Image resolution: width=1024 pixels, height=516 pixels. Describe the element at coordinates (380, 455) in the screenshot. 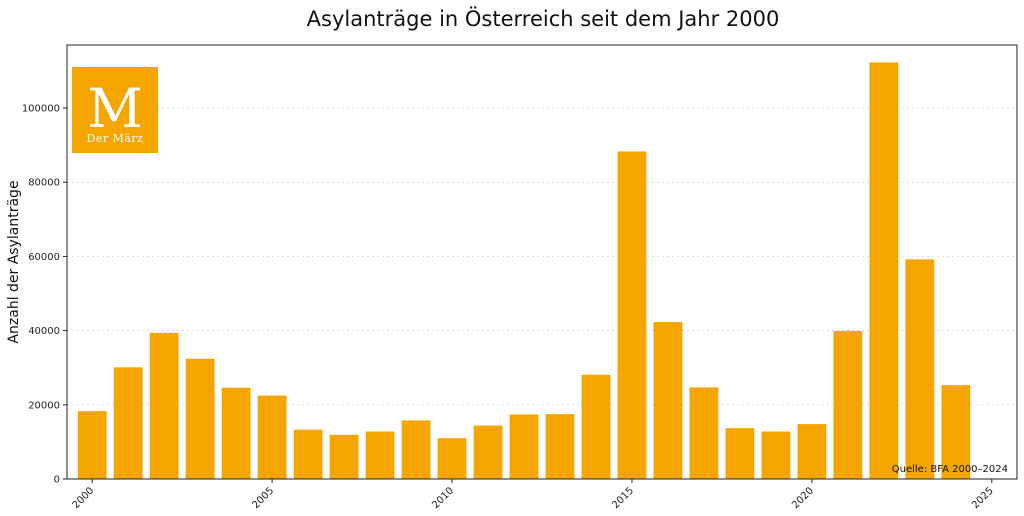

I see `bar-2008` at that location.